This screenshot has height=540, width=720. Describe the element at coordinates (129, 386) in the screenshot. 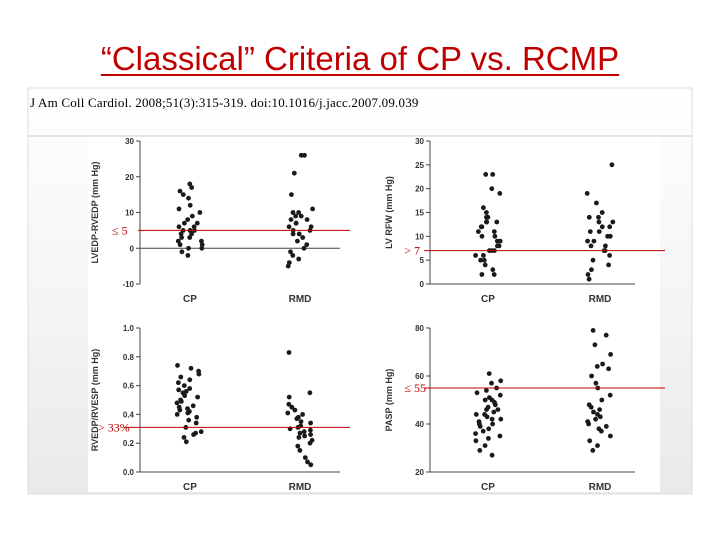

I see `y-tick-label: 0.6` at that location.